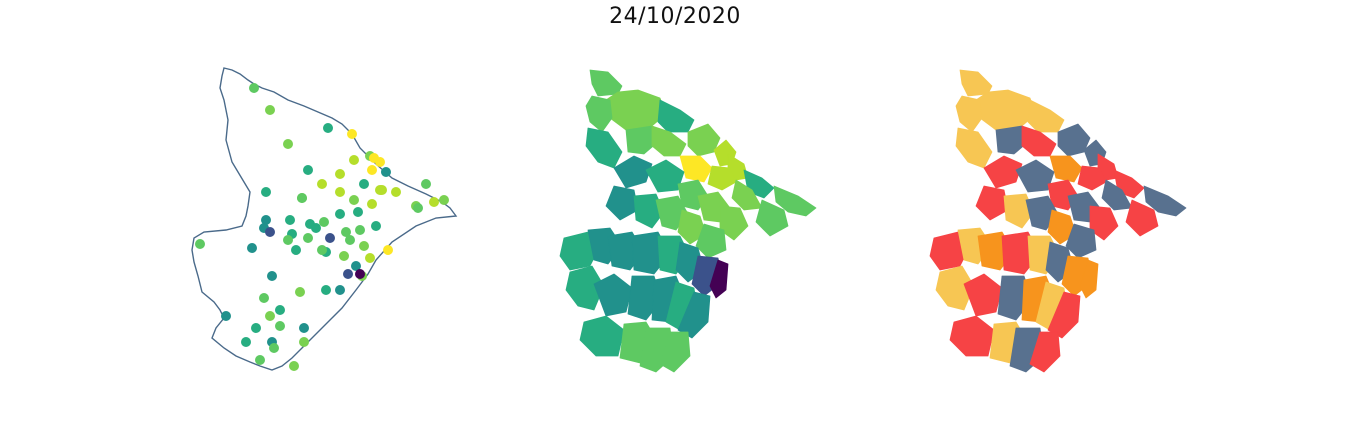  I want to click on class-polygons, so click(1058, 221).